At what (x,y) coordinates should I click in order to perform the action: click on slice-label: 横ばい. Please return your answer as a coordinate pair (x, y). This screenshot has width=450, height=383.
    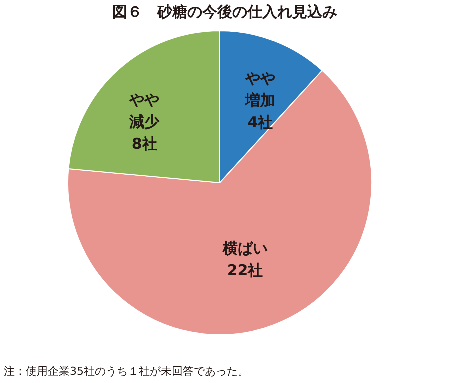
    Looking at the image, I should click on (245, 248).